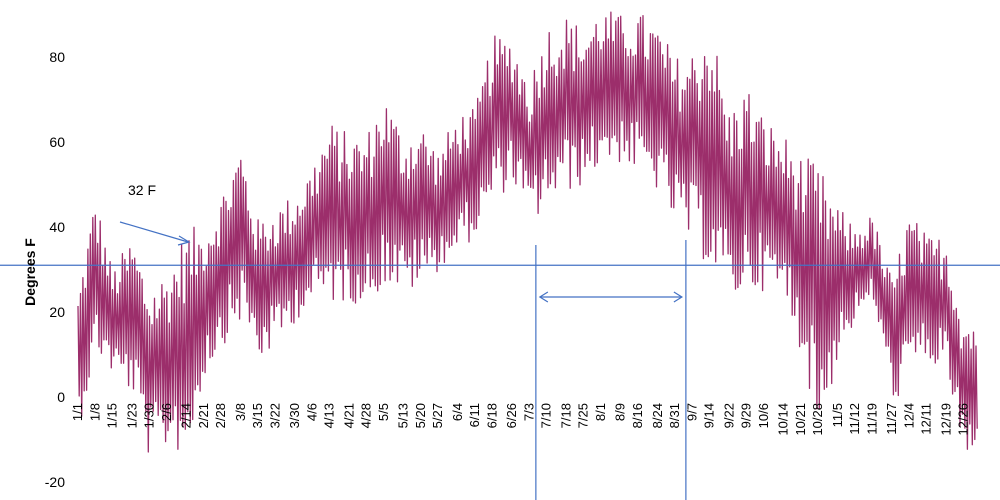 Image resolution: width=1000 pixels, height=500 pixels. I want to click on x-tick-label: 4/13, so click(329, 415).